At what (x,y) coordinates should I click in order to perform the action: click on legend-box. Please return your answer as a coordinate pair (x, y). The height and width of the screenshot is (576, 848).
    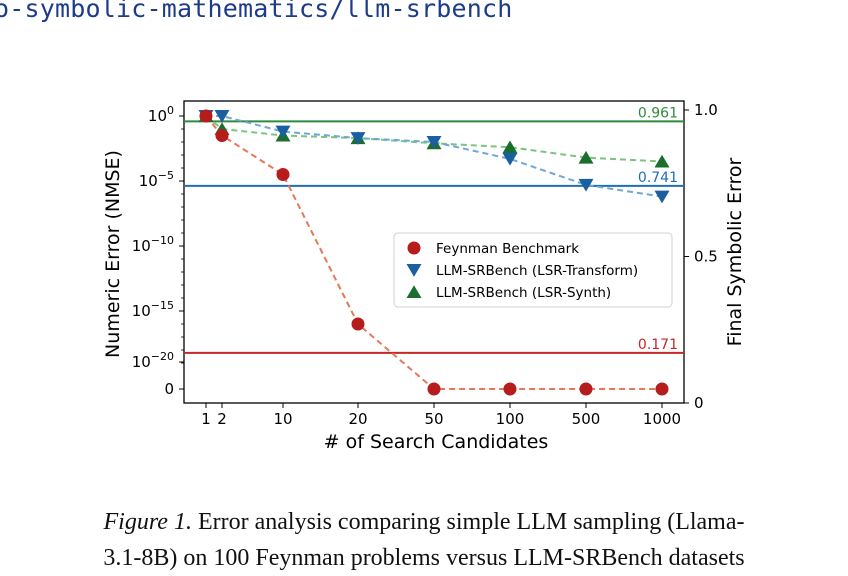
    Looking at the image, I should click on (533, 270).